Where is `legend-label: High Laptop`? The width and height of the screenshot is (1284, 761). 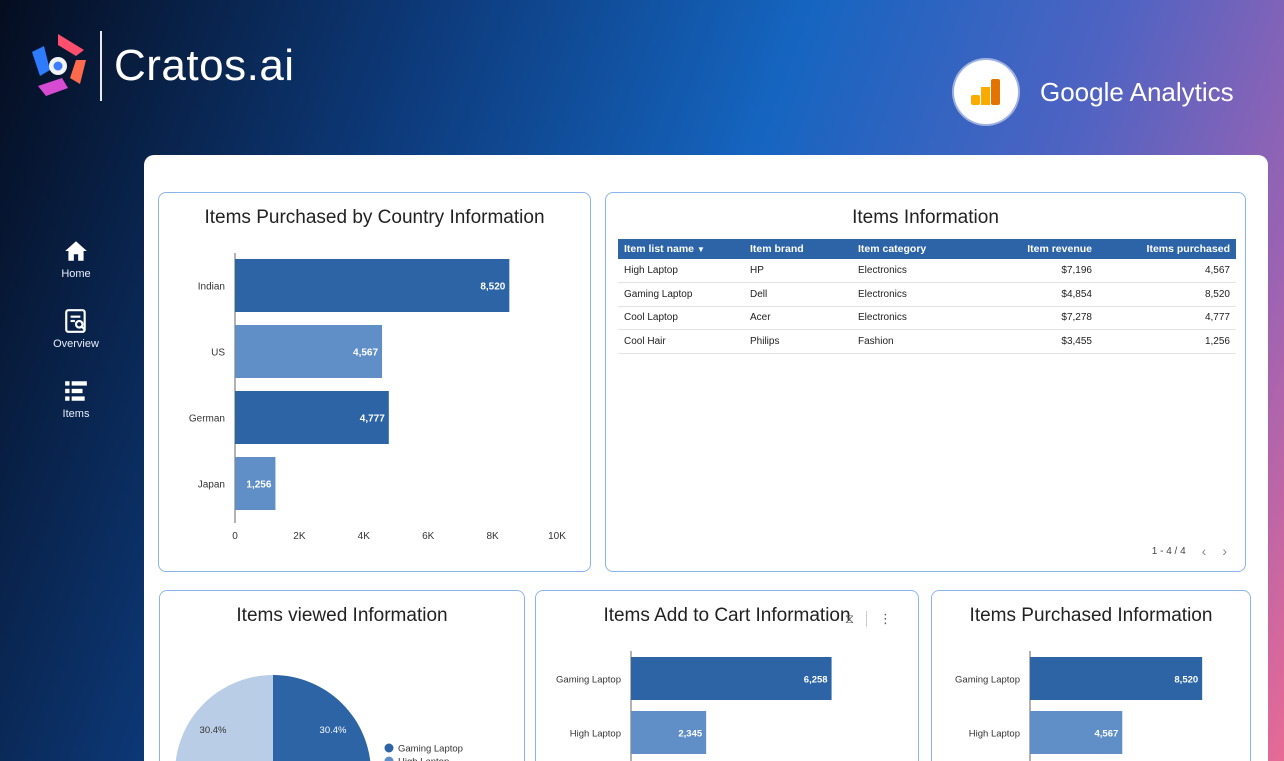 legend-label: High Laptop is located at coordinates (423, 759).